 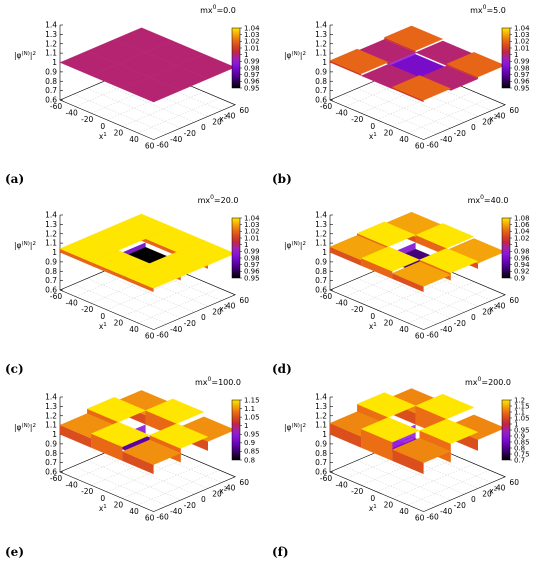 I want to click on colorbar-tick-label: 0.85, so click(x=252, y=452).